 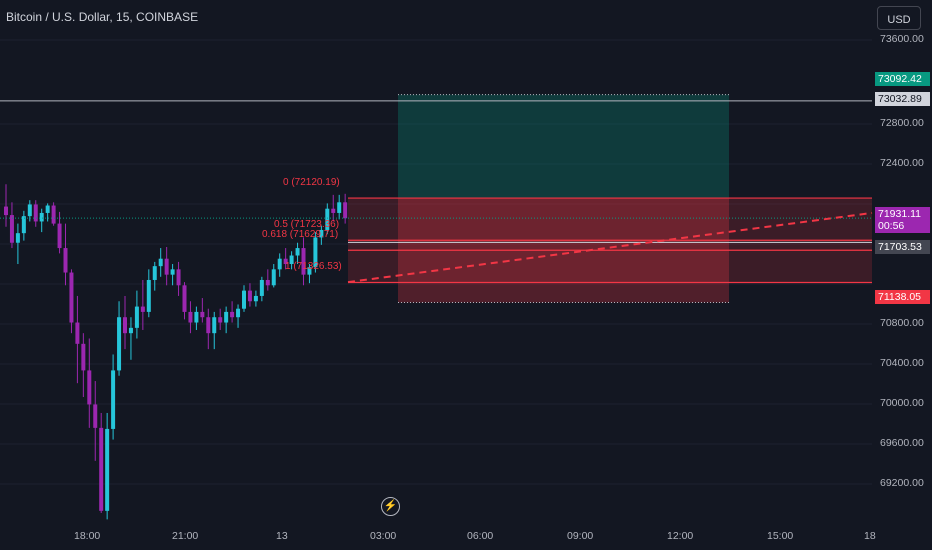 I want to click on price-tick: 70400.00, so click(x=902, y=363).